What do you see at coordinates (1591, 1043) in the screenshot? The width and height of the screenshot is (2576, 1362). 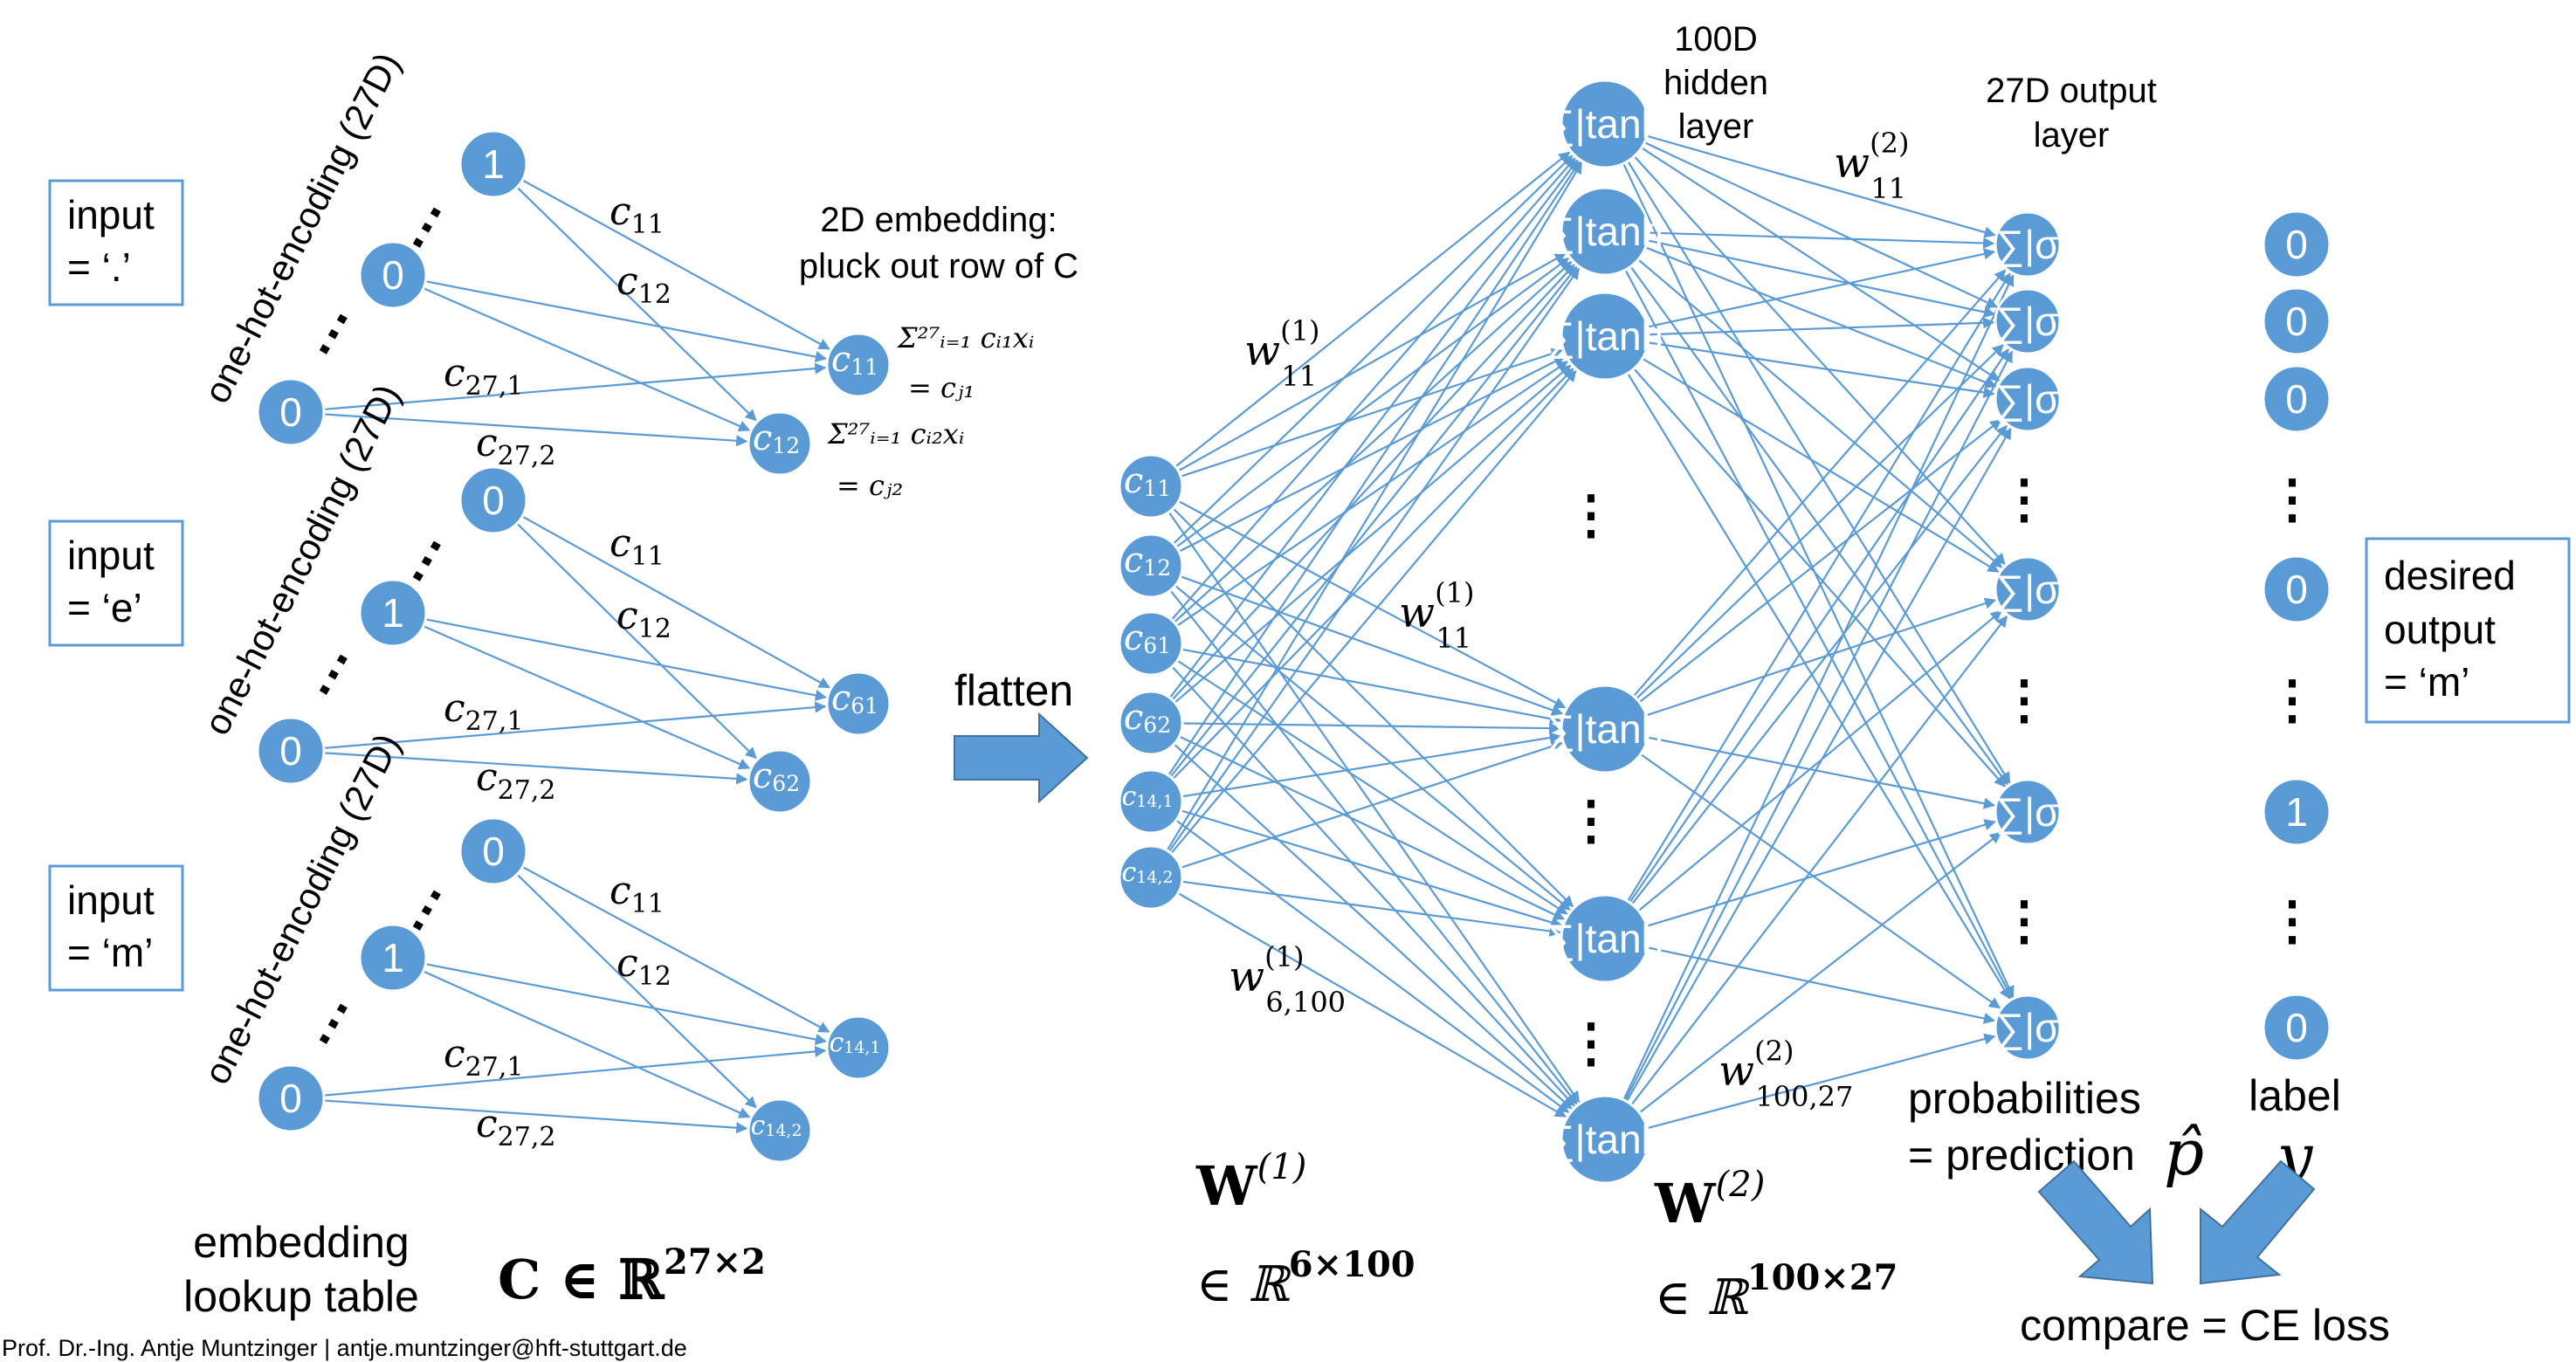 I see `hidden-ellipsis-3: ⋮` at bounding box center [1591, 1043].